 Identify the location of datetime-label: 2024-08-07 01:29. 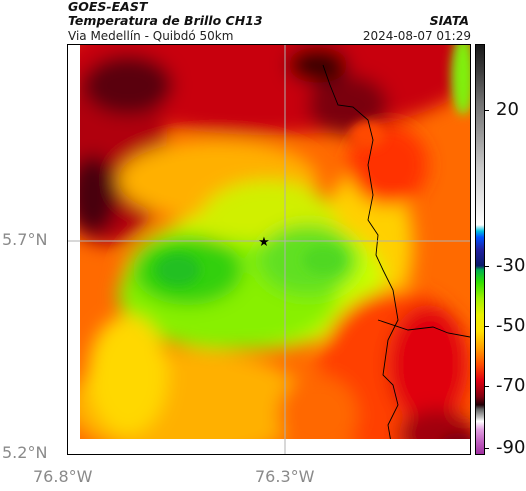
(416, 36).